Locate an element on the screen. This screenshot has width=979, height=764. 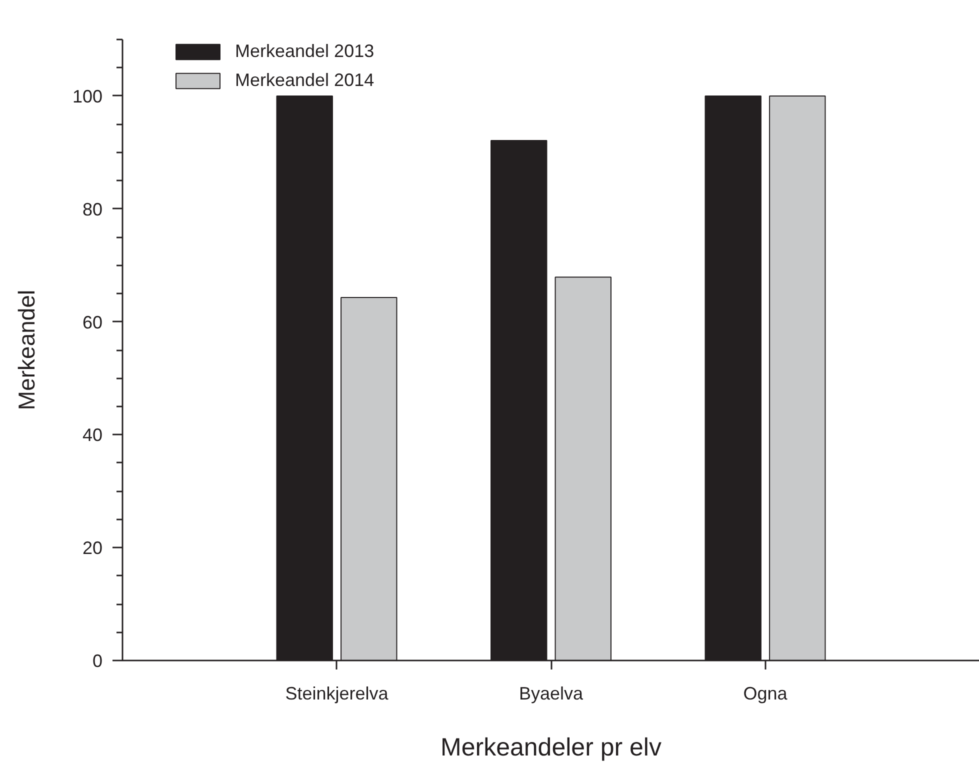
x-tick-label: Byaelva is located at coordinates (551, 694).